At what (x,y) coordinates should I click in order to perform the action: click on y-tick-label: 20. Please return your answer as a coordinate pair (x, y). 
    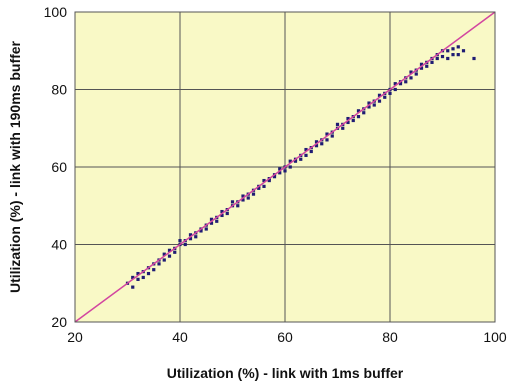
    Looking at the image, I should click on (59, 322).